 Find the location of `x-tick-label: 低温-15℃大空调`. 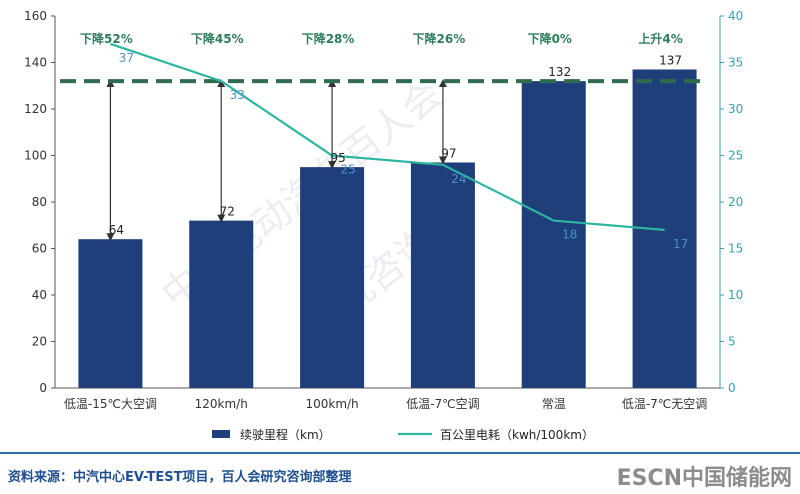

x-tick-label: 低温-15℃大空调 is located at coordinates (110, 404).